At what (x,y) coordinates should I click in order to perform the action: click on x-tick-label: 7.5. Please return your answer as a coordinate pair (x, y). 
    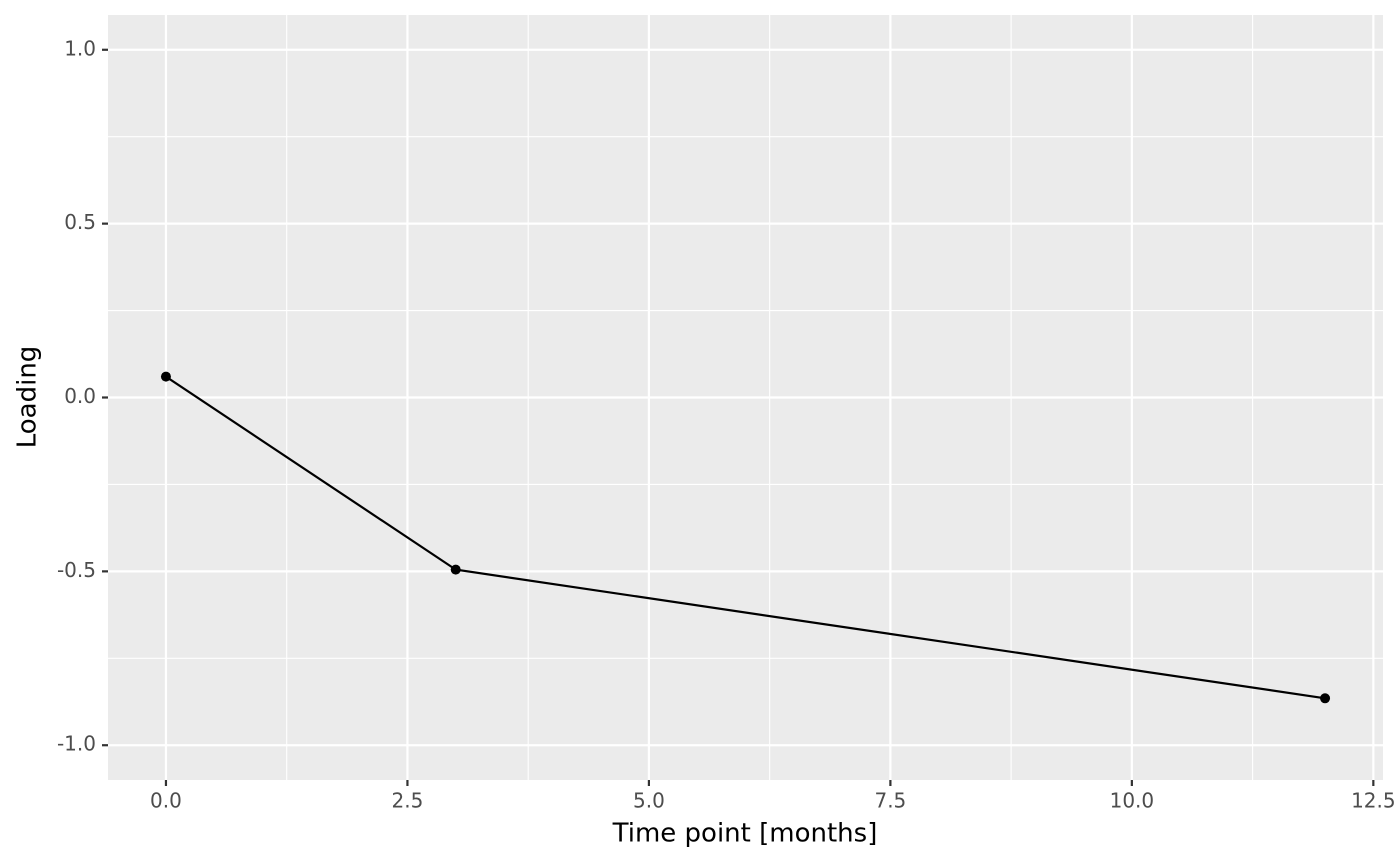
    Looking at the image, I should click on (890, 801).